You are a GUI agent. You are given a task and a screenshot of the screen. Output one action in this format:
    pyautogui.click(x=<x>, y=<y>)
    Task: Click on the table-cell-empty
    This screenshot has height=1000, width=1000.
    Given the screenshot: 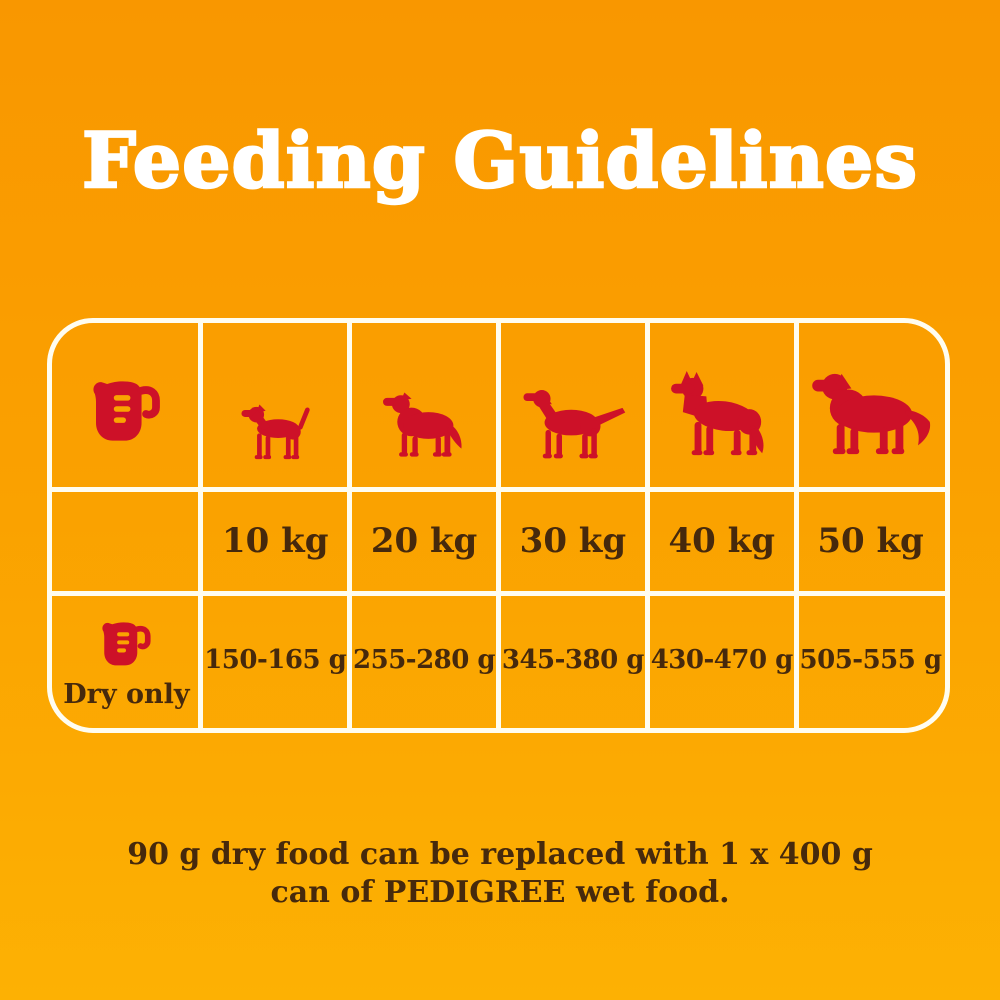 What is the action you would take?
    pyautogui.click(x=126, y=540)
    